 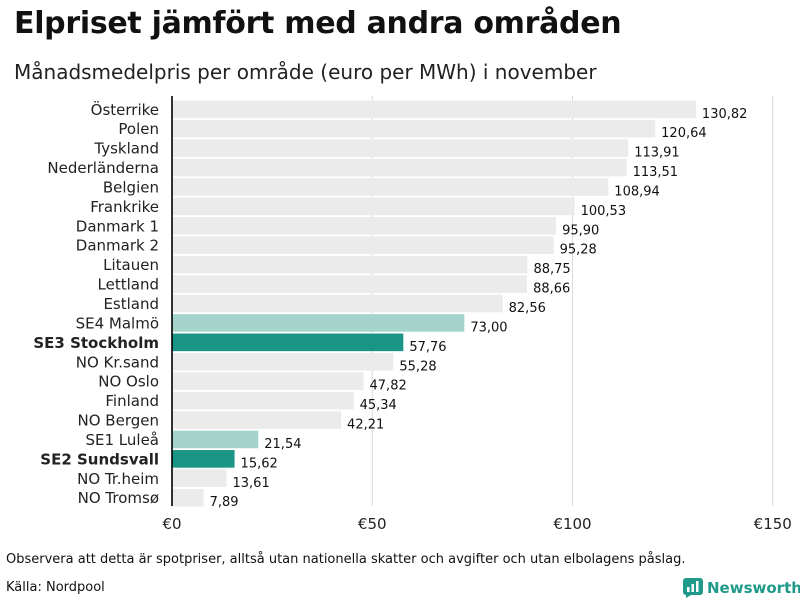 I want to click on value-label: 113,51, so click(x=656, y=172).